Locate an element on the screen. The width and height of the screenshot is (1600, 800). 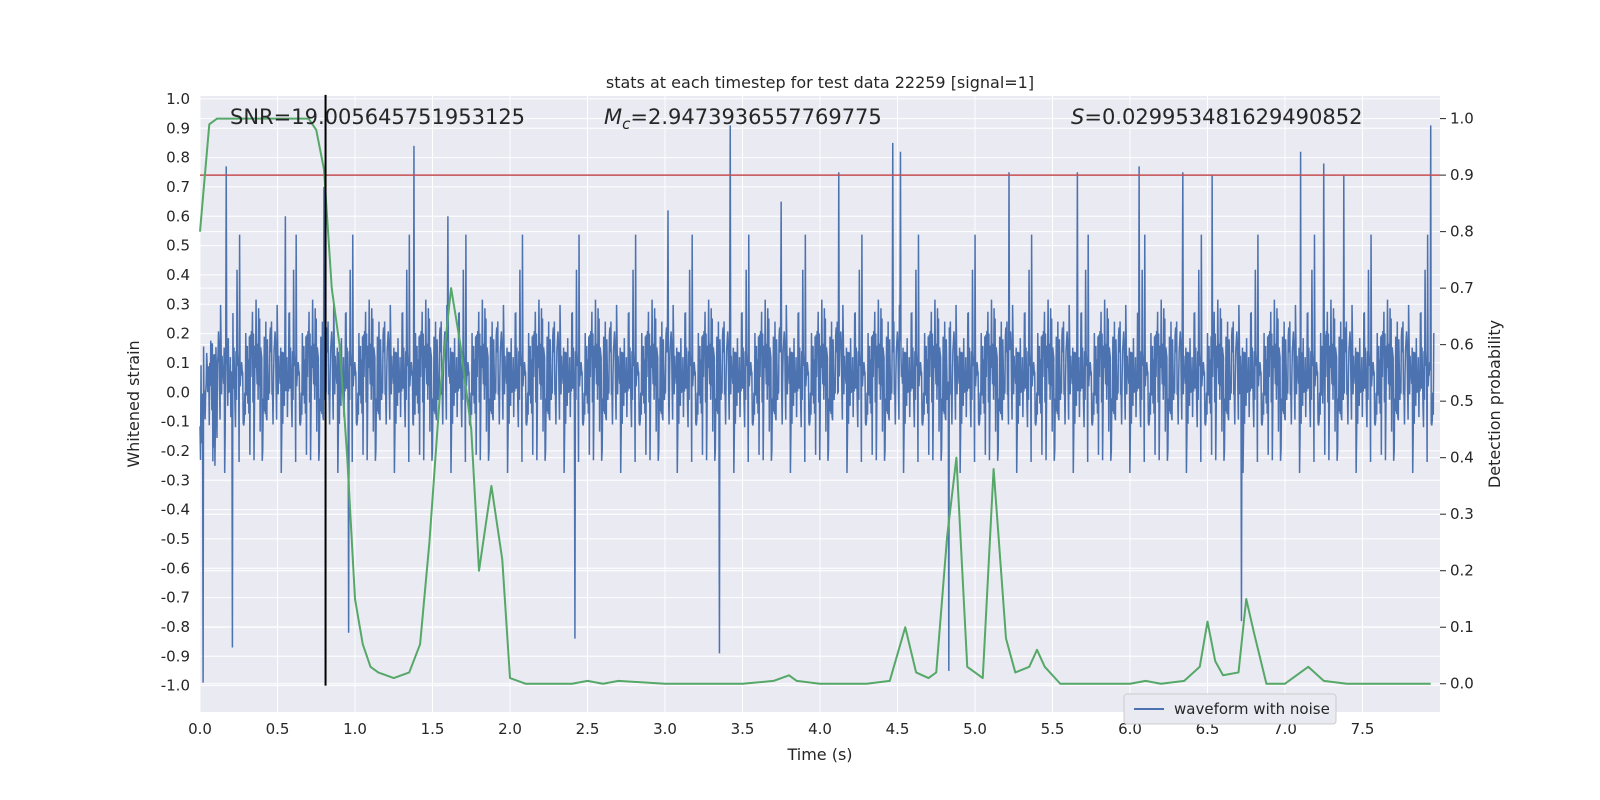
y-left-tick-label: 0.4 is located at coordinates (178, 275).